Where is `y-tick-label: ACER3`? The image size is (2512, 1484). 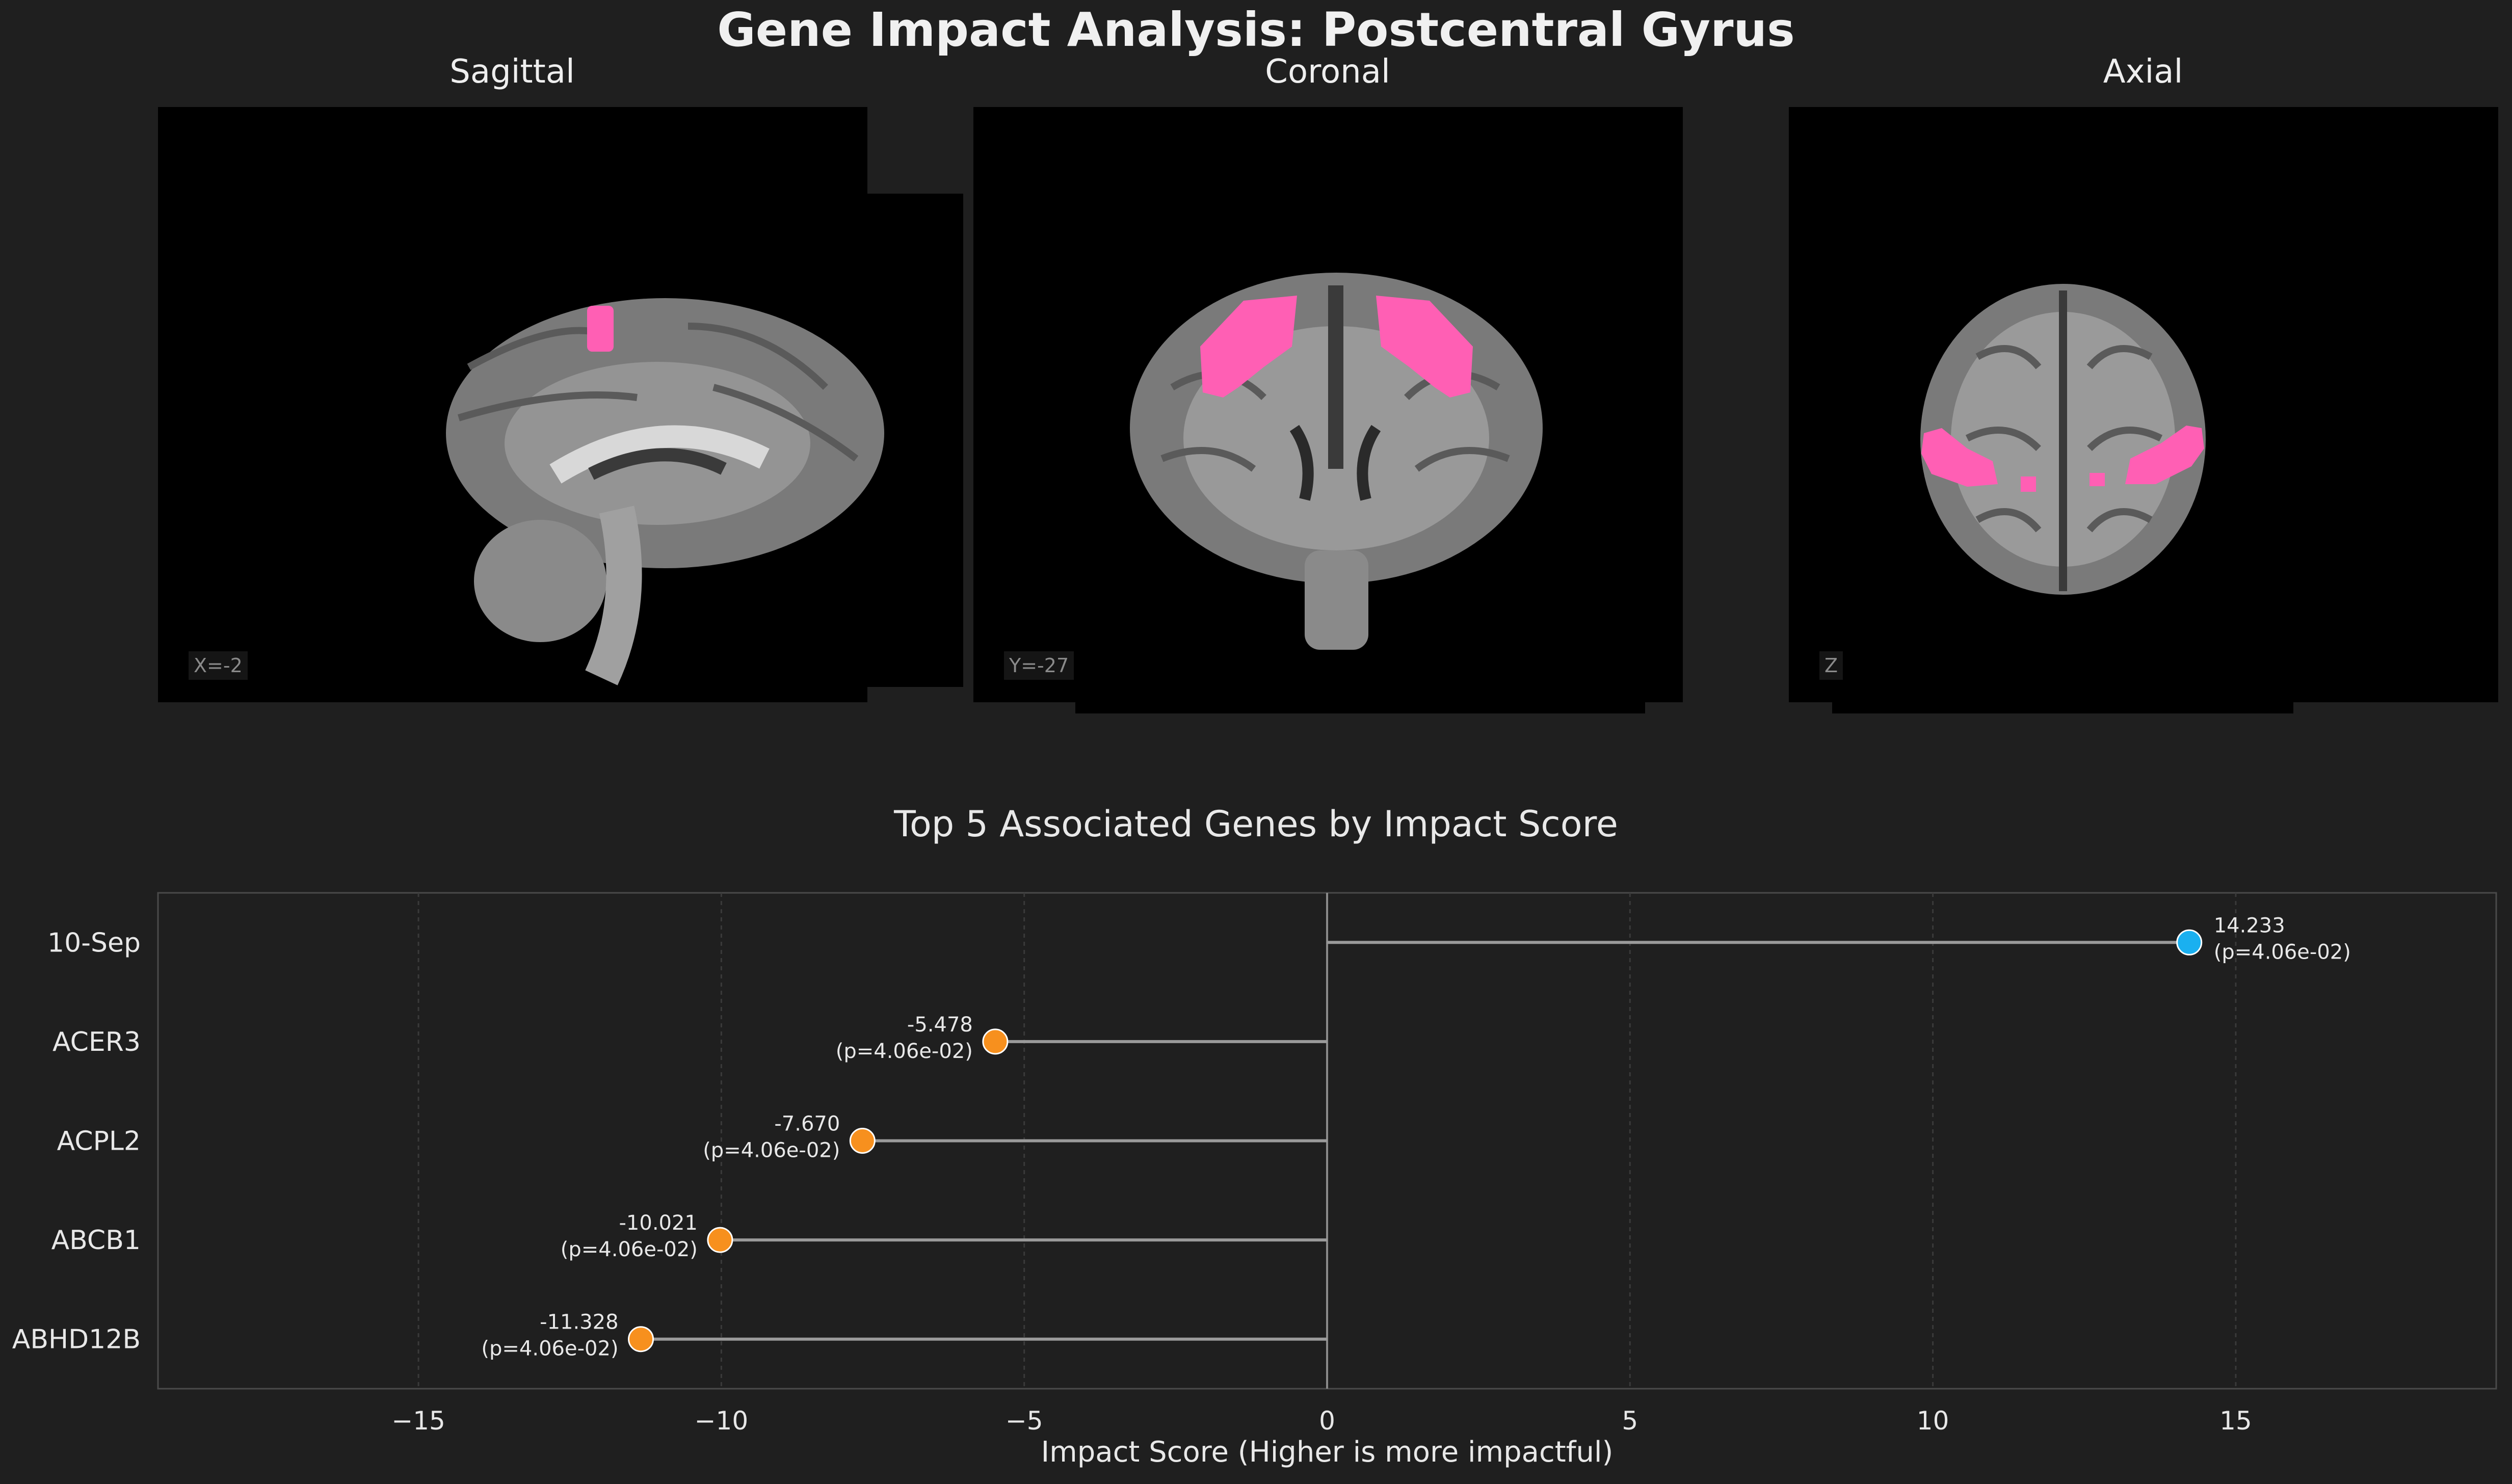 y-tick-label: ACER3 is located at coordinates (97, 1042).